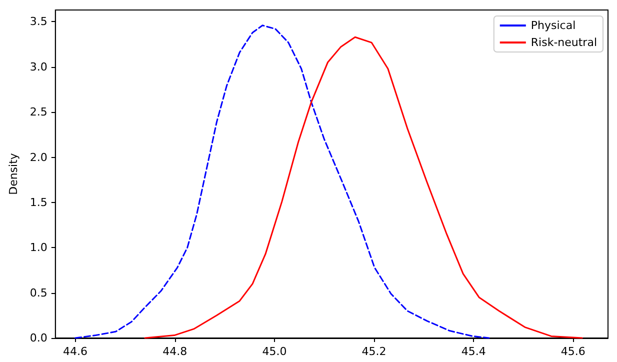 This screenshot has height=362, width=617. Describe the element at coordinates (39, 338) in the screenshot. I see `y-tick-label: 0.0` at that location.